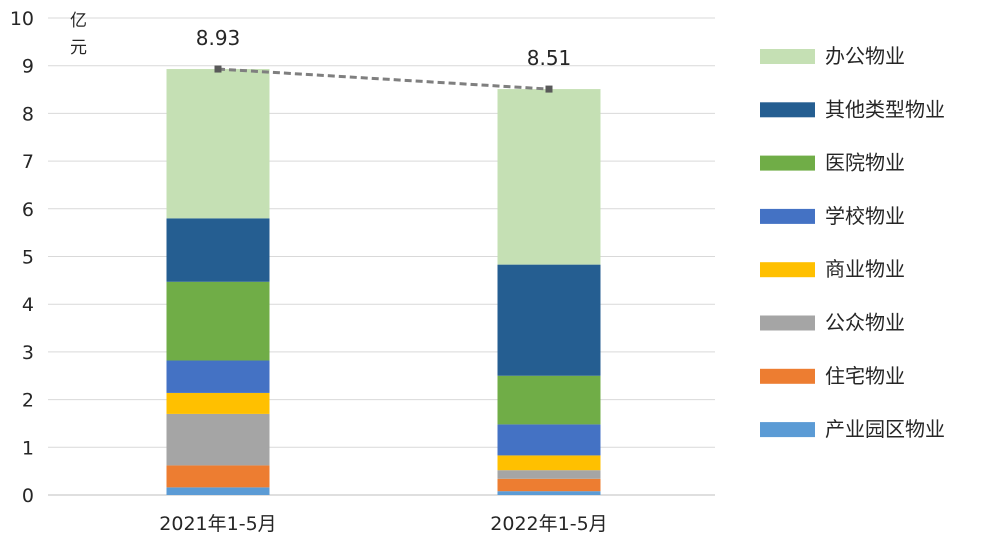 The height and width of the screenshot is (545, 992). What do you see at coordinates (28, 496) in the screenshot?
I see `y-tick-label: 0` at bounding box center [28, 496].